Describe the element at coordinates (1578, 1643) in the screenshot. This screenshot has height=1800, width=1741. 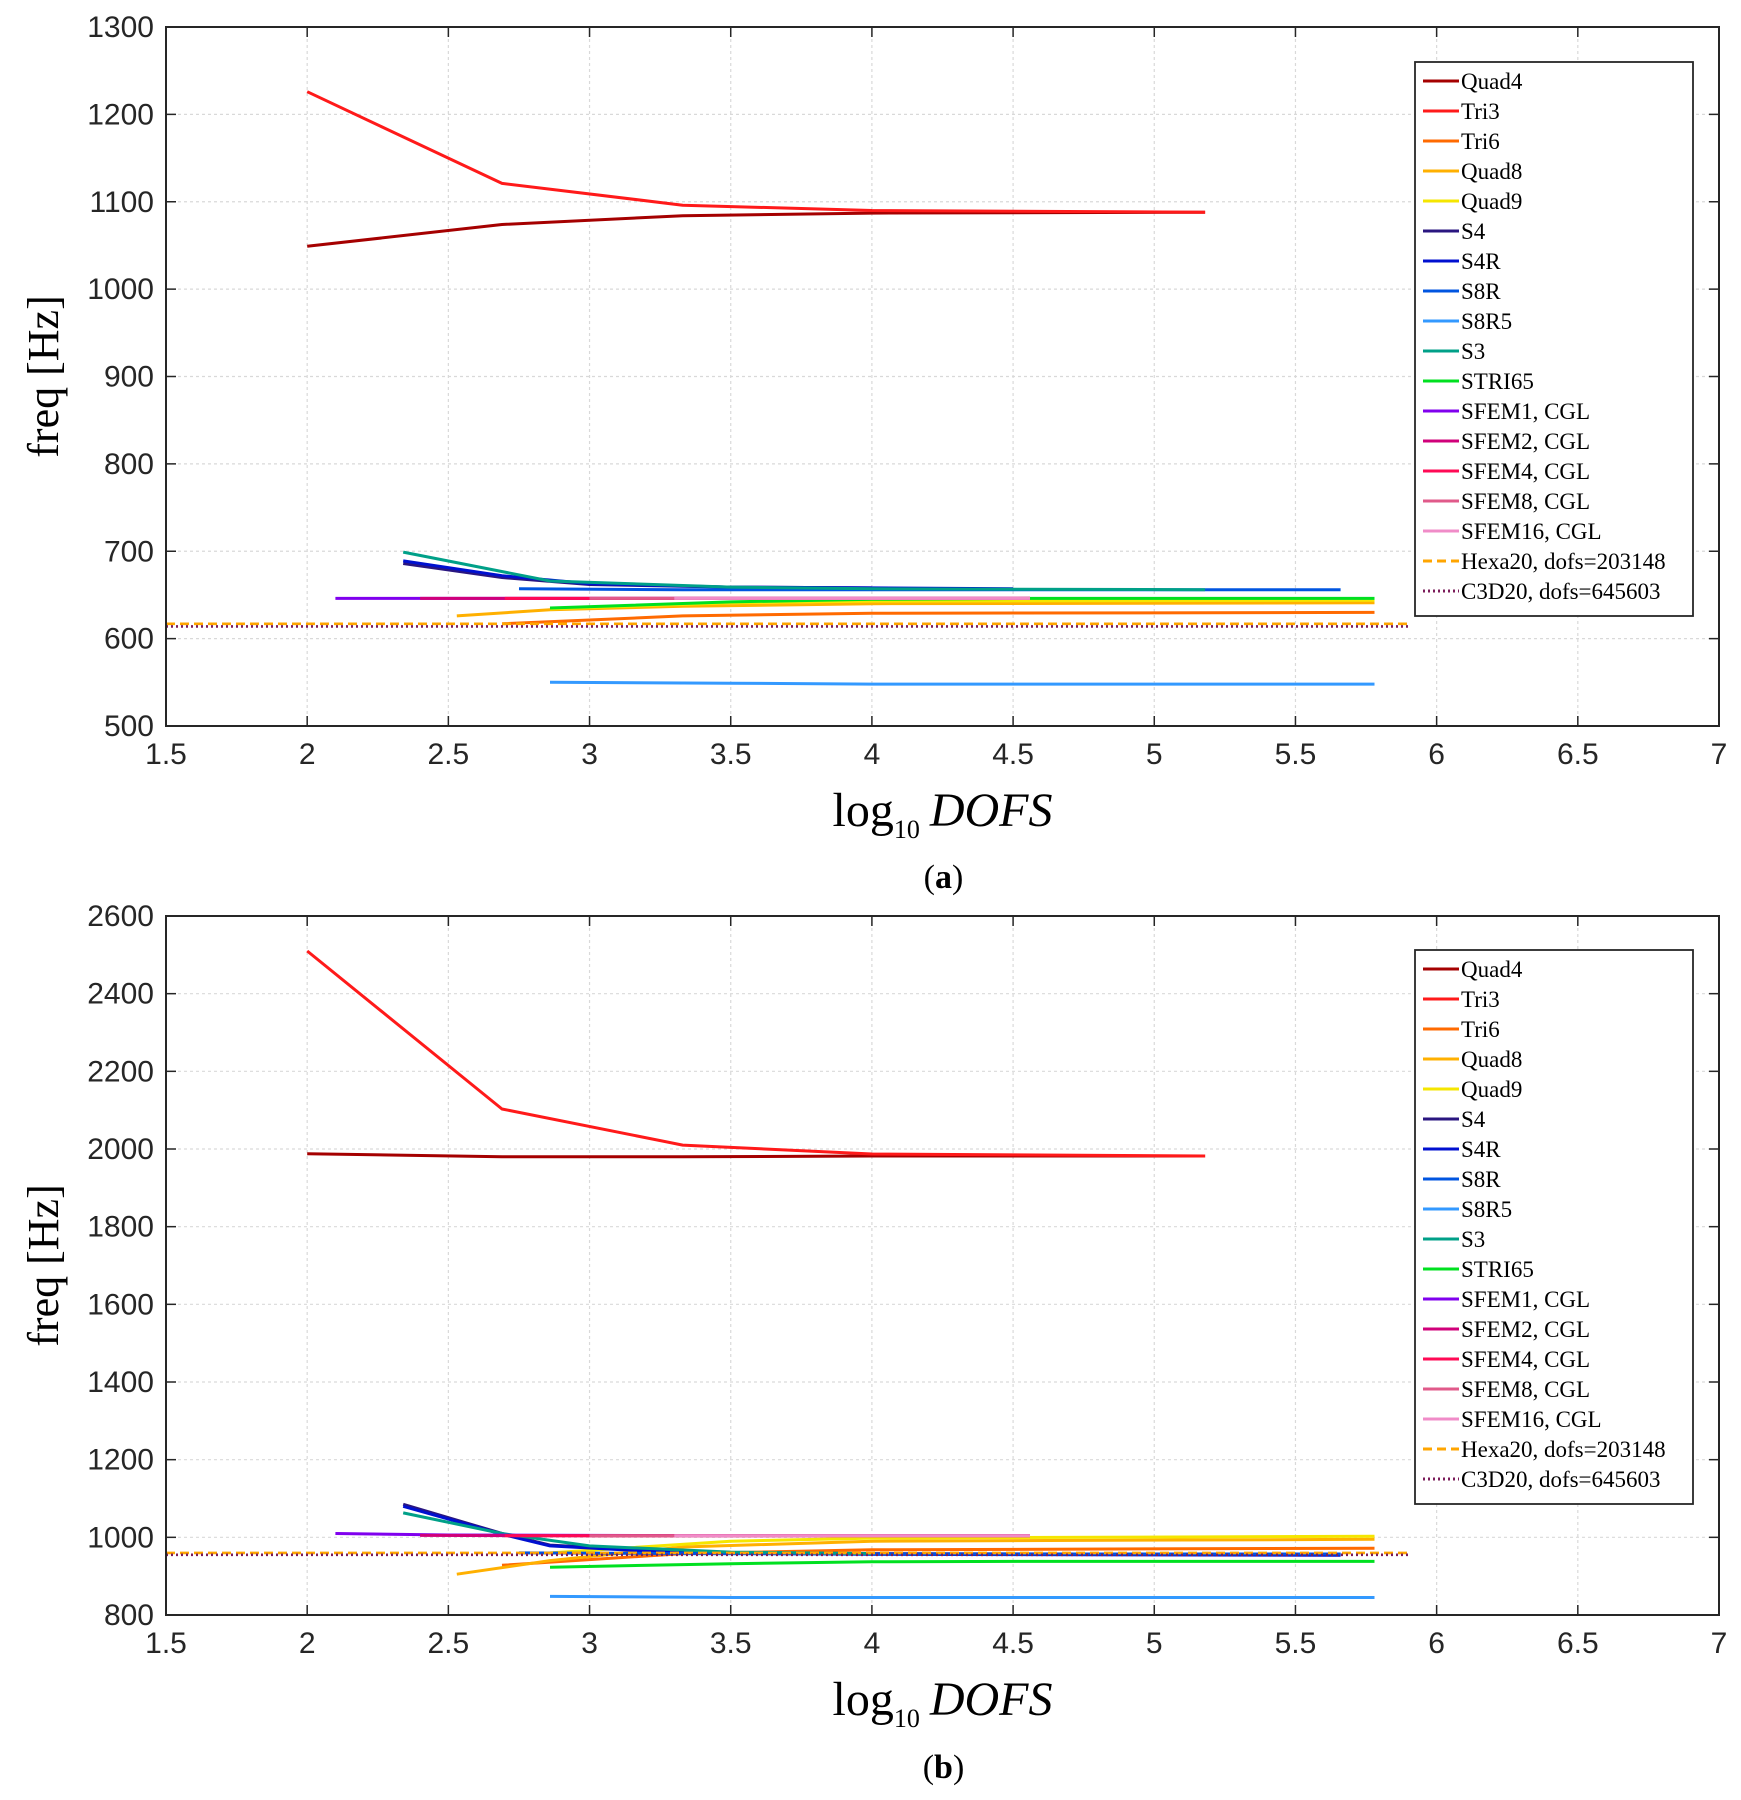
I see `x-tick-label: 6.5` at that location.